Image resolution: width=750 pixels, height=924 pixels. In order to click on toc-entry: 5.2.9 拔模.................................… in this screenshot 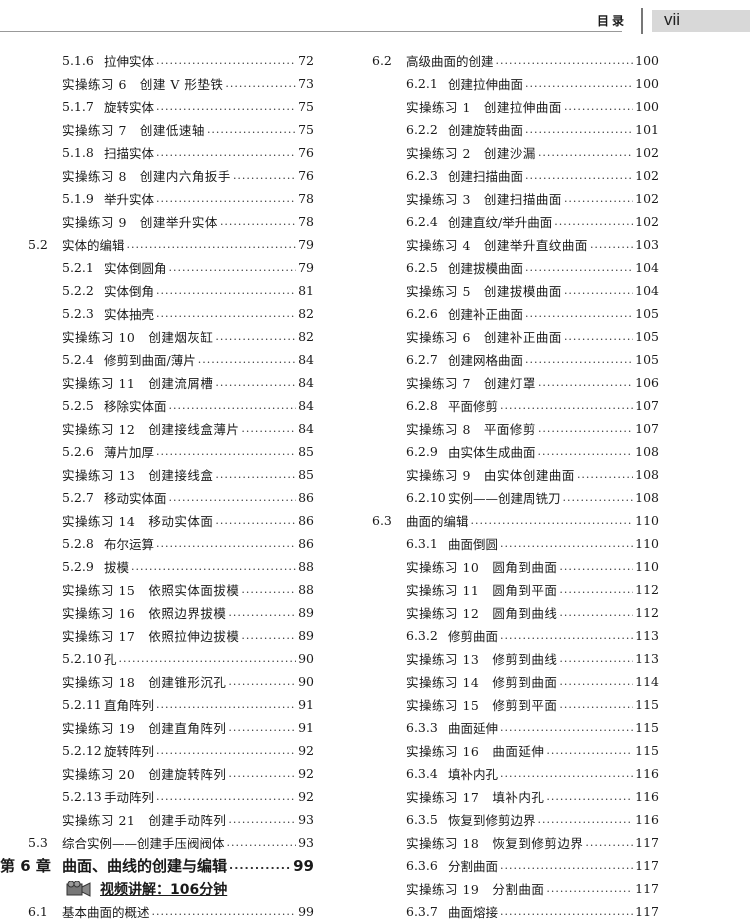, I will do `click(157, 566)`.